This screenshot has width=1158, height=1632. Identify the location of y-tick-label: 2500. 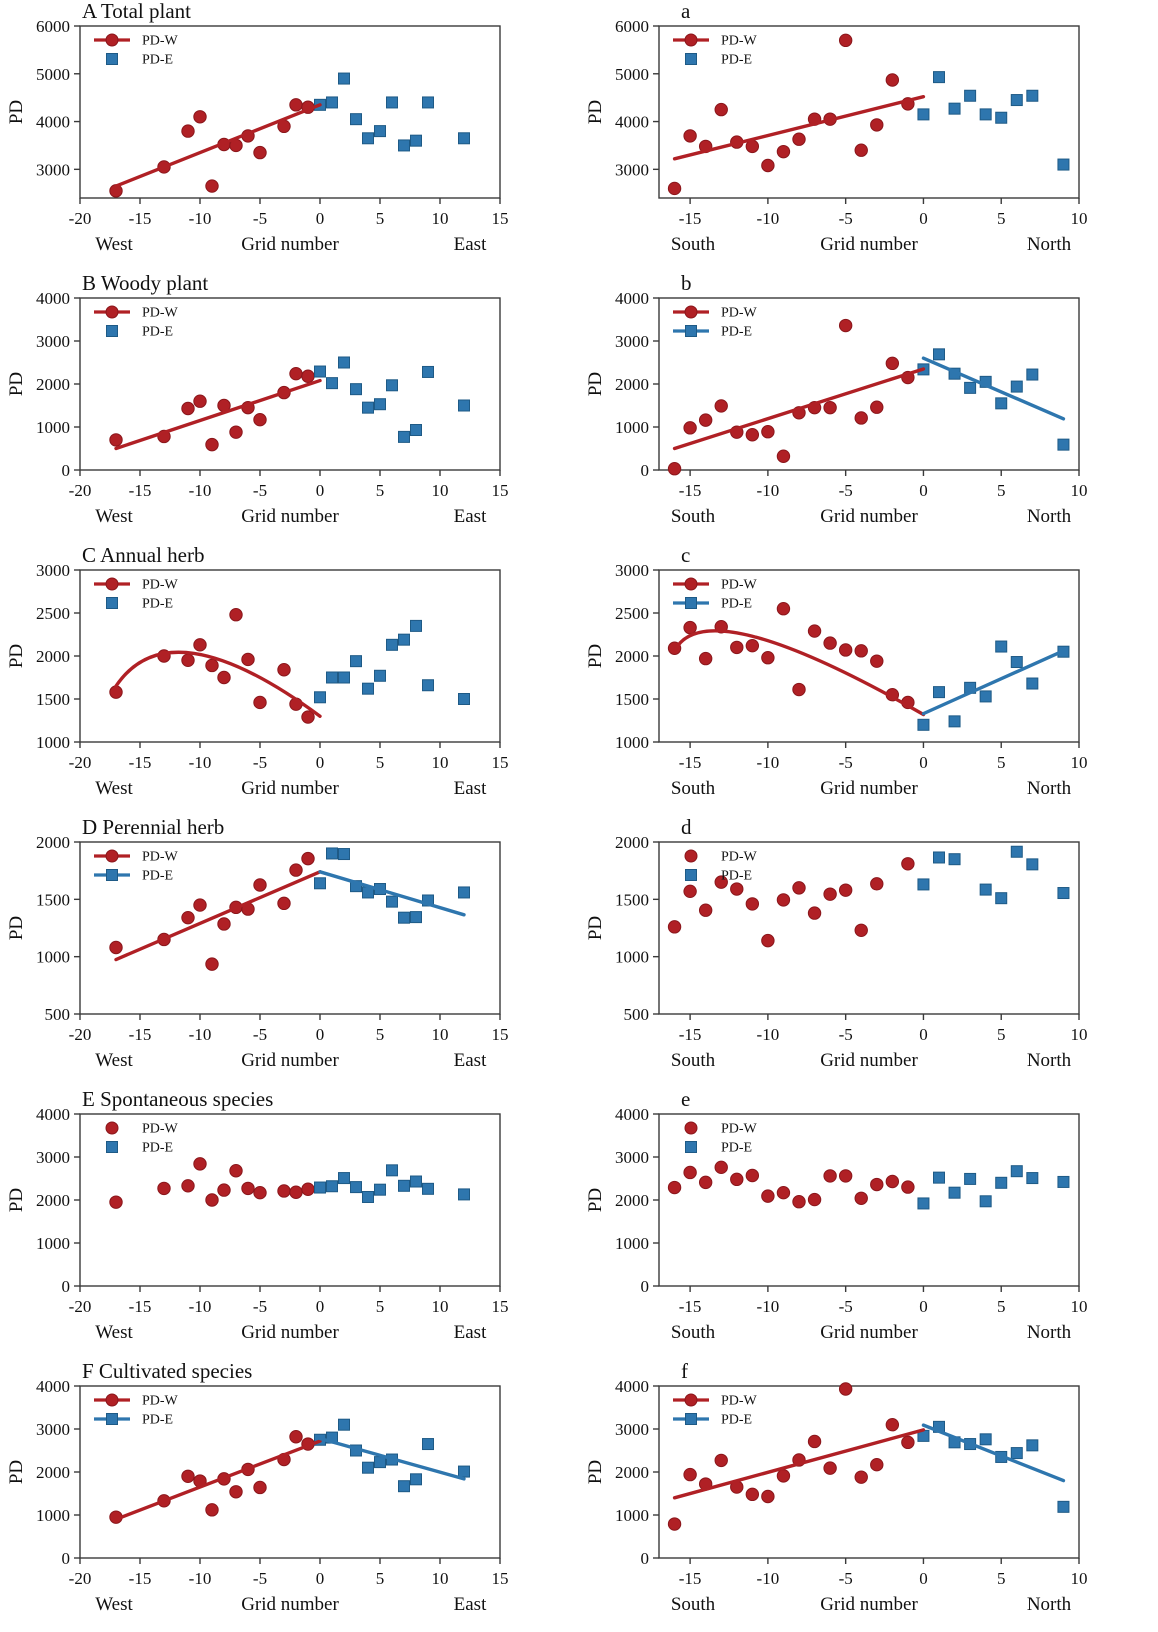
(53, 613).